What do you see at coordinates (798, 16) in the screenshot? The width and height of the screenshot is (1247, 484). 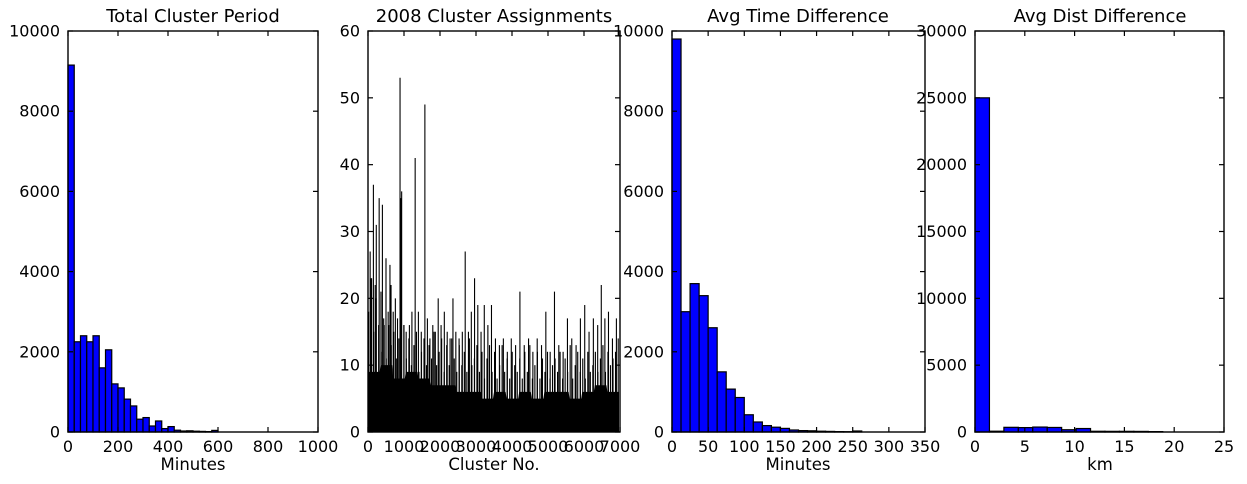 I see `chart-avg-time-difference-title: Avg Time Difference` at bounding box center [798, 16].